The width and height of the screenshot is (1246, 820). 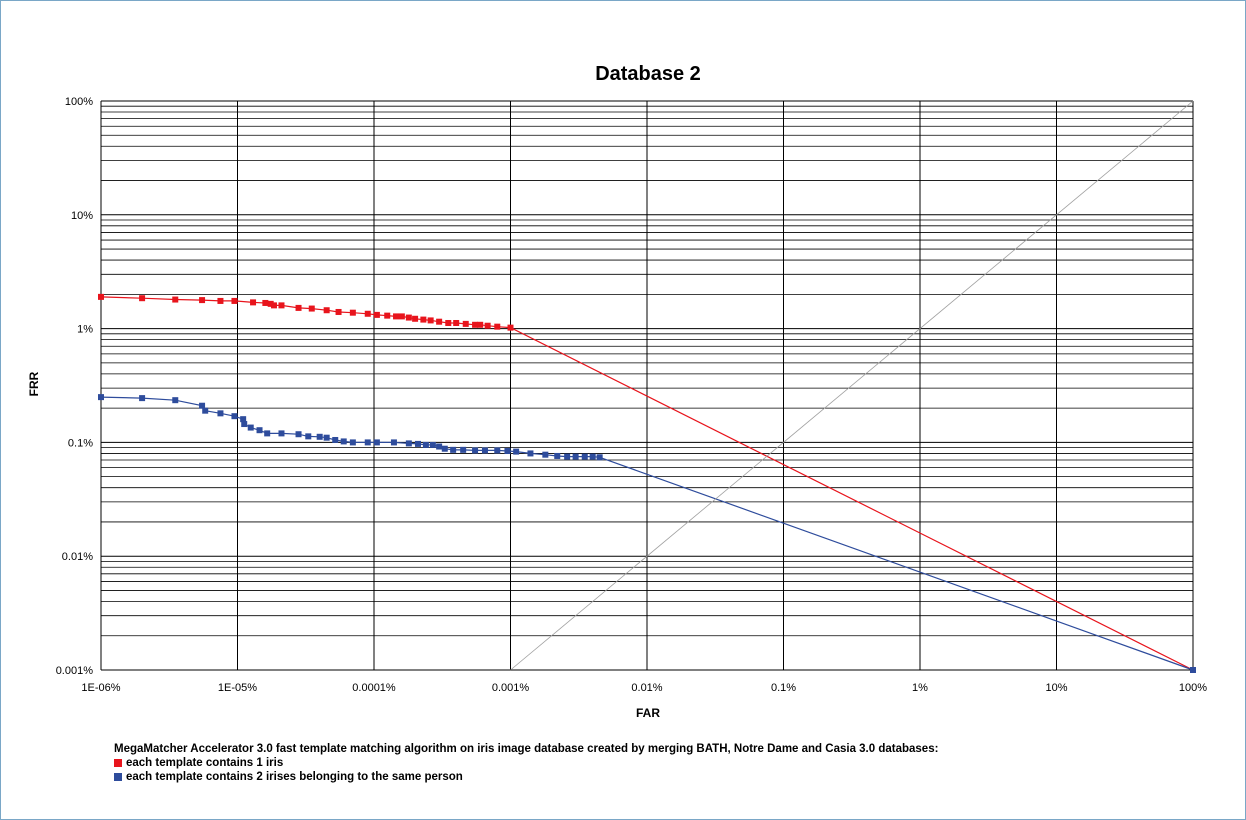 What do you see at coordinates (80, 443) in the screenshot?
I see `y-tick-label: 0.1%` at bounding box center [80, 443].